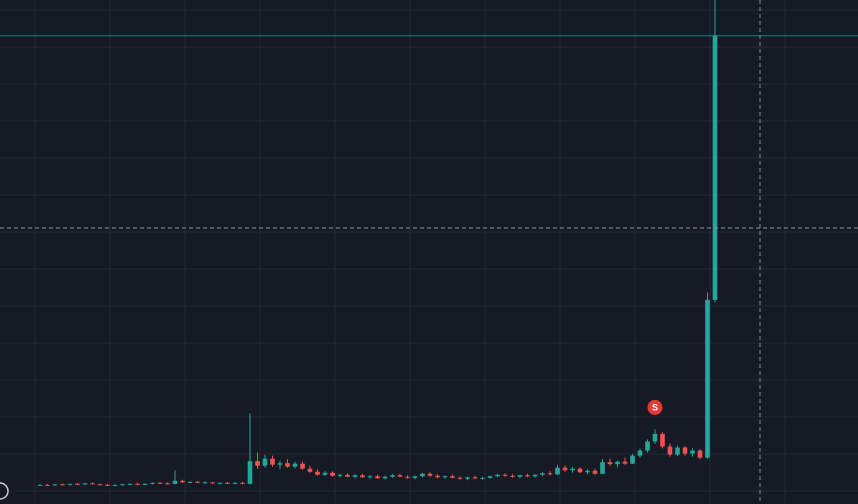 The image size is (858, 504). I want to click on signal-marker, so click(655, 407).